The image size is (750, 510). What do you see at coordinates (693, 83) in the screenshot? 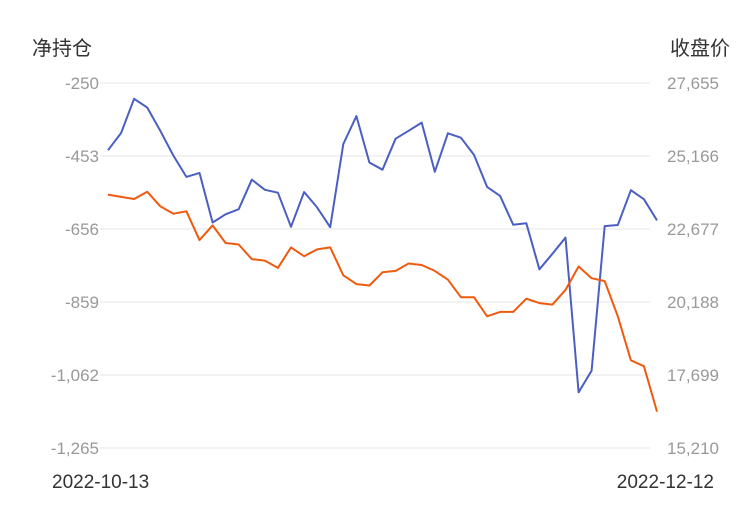
I see `right-tick-label: 27,655` at bounding box center [693, 83].